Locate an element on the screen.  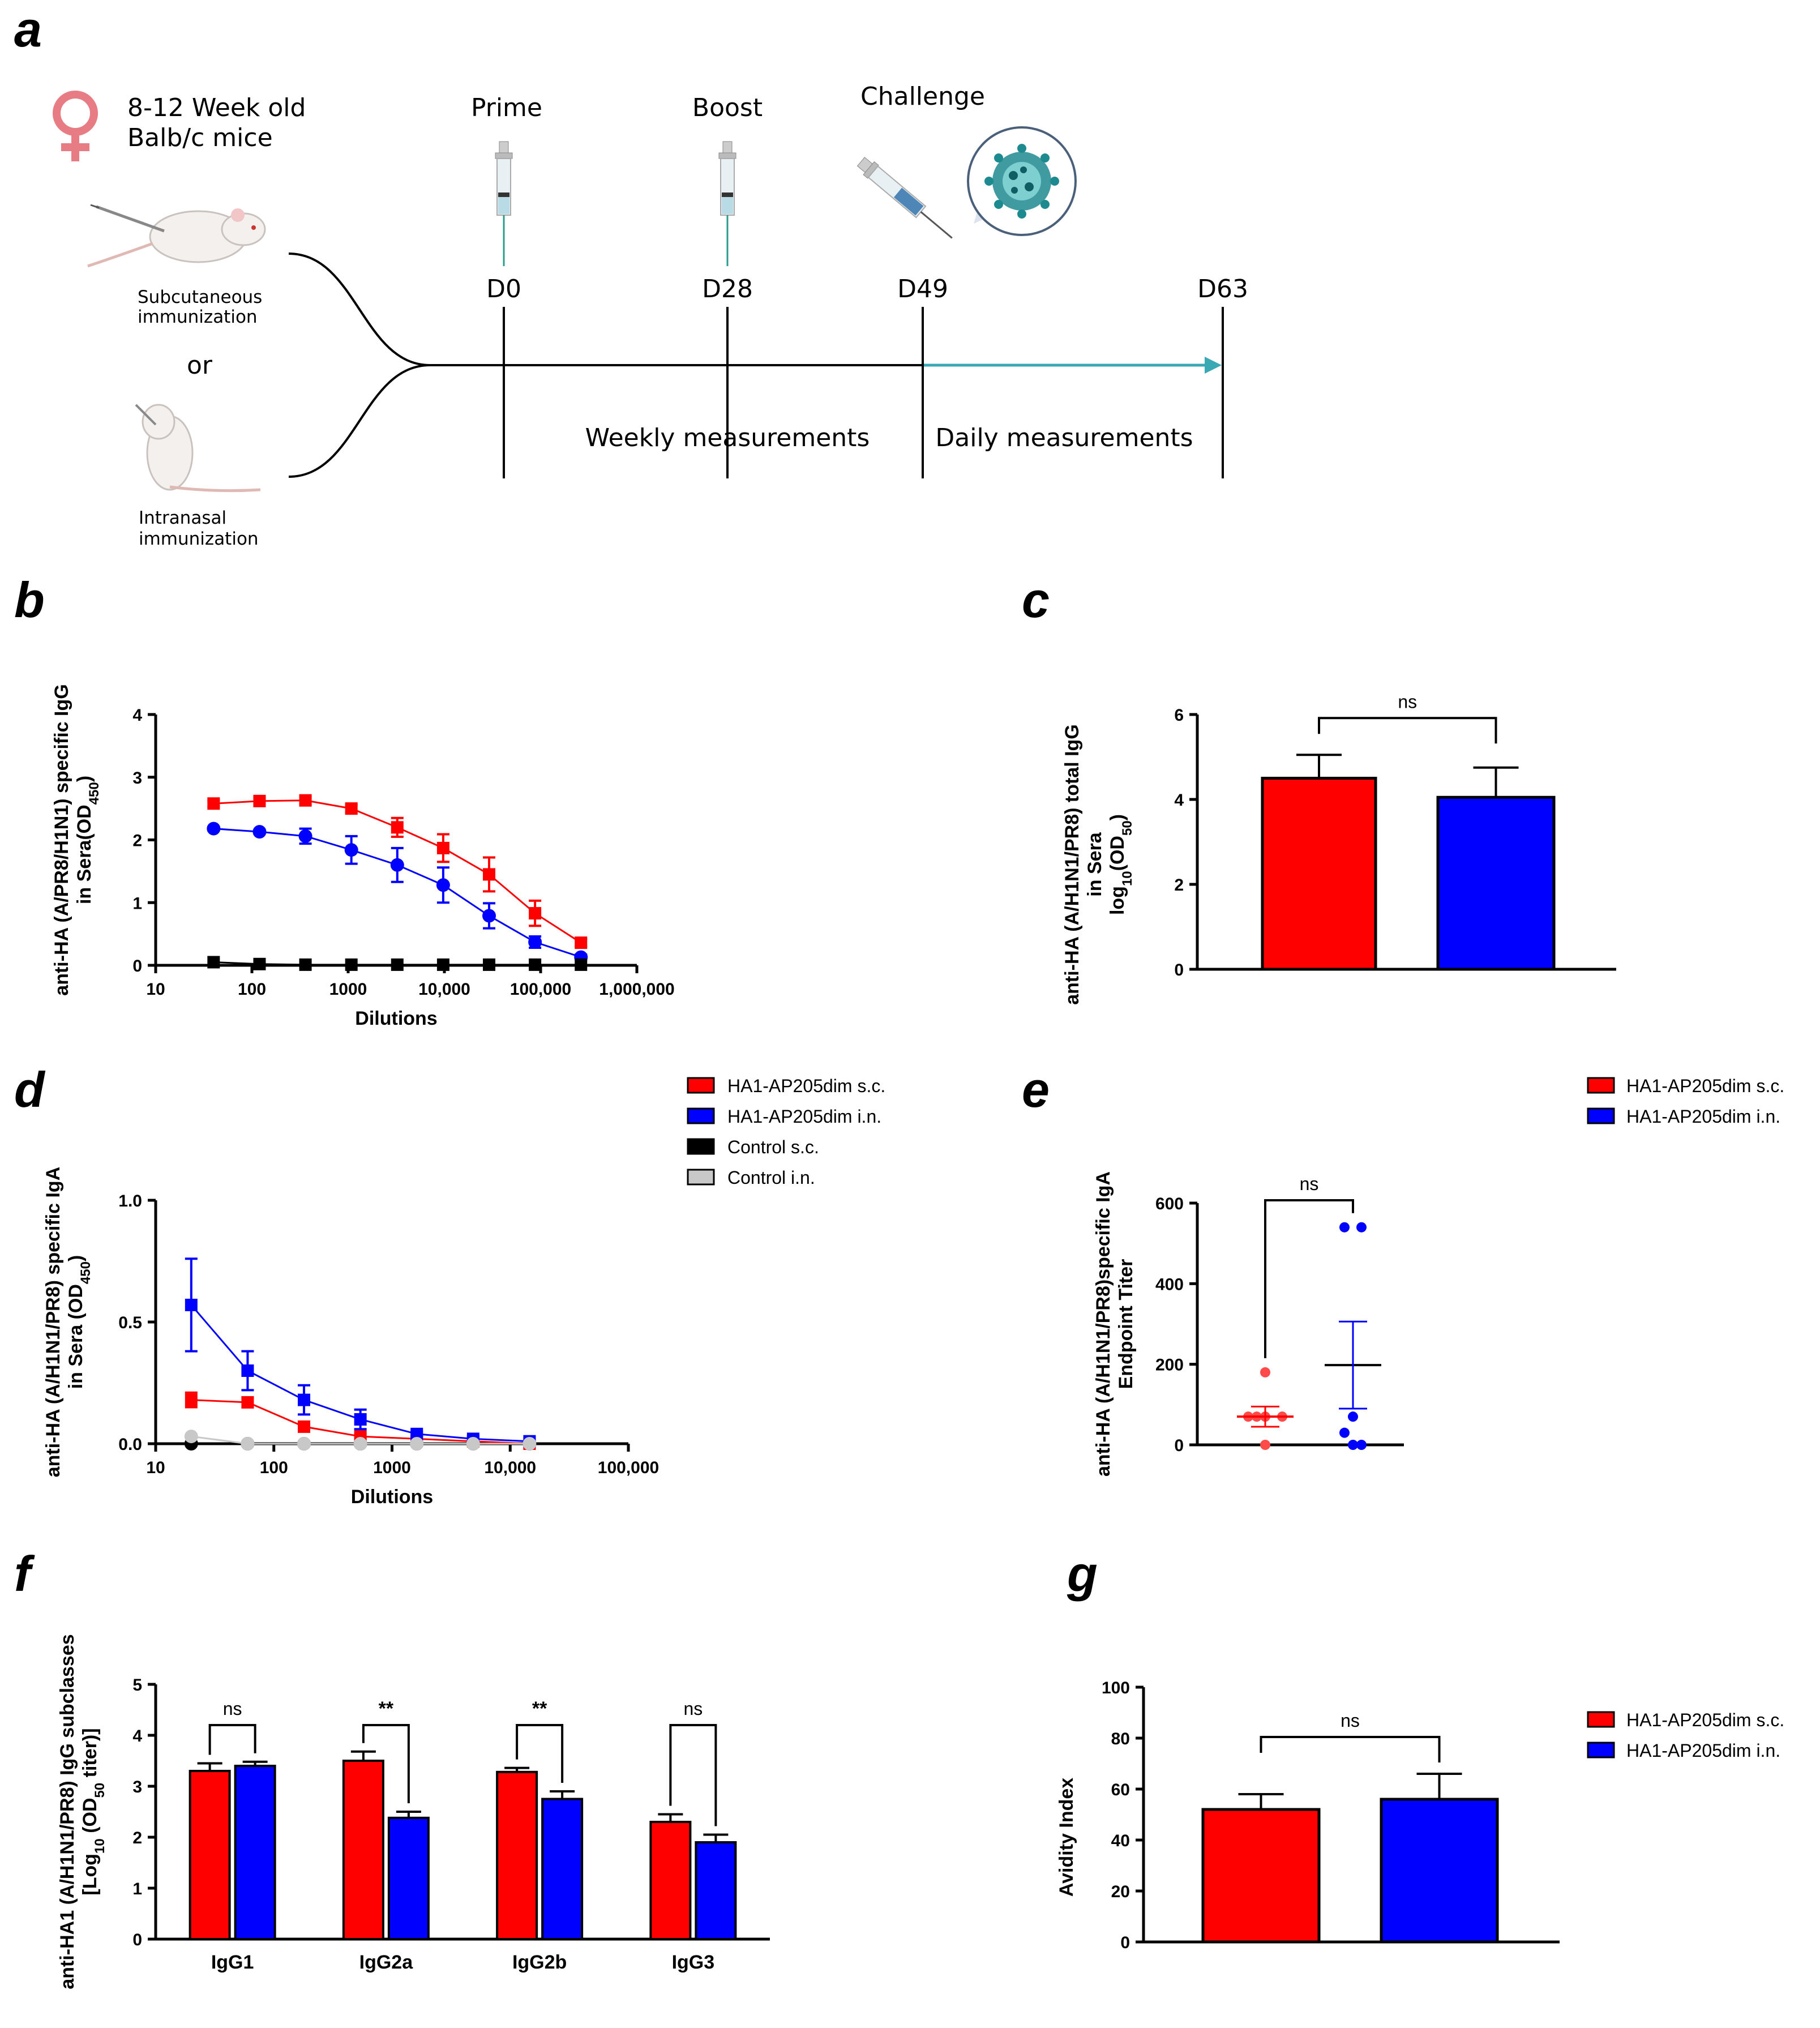
subcutaneous-label-line1: Subcutaneous is located at coordinates (200, 297).